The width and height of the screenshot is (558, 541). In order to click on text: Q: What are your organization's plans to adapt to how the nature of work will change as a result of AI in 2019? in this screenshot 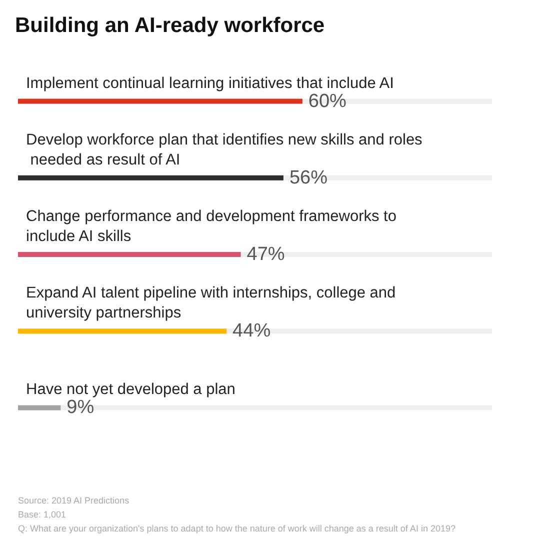, I will do `click(237, 529)`.